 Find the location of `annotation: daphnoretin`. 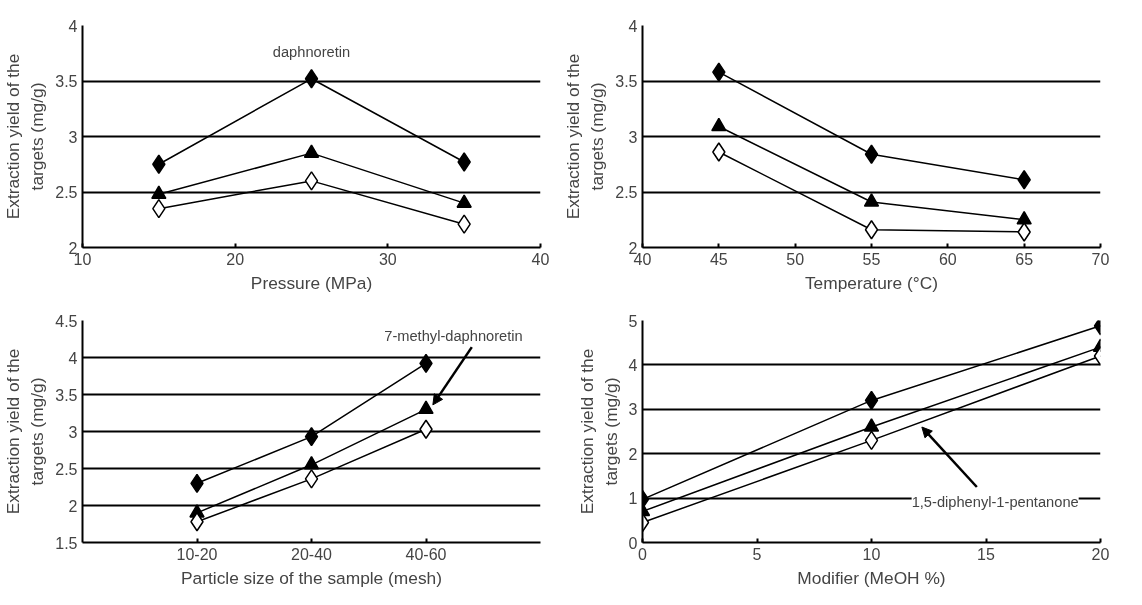

annotation: daphnoretin is located at coordinates (311, 52).